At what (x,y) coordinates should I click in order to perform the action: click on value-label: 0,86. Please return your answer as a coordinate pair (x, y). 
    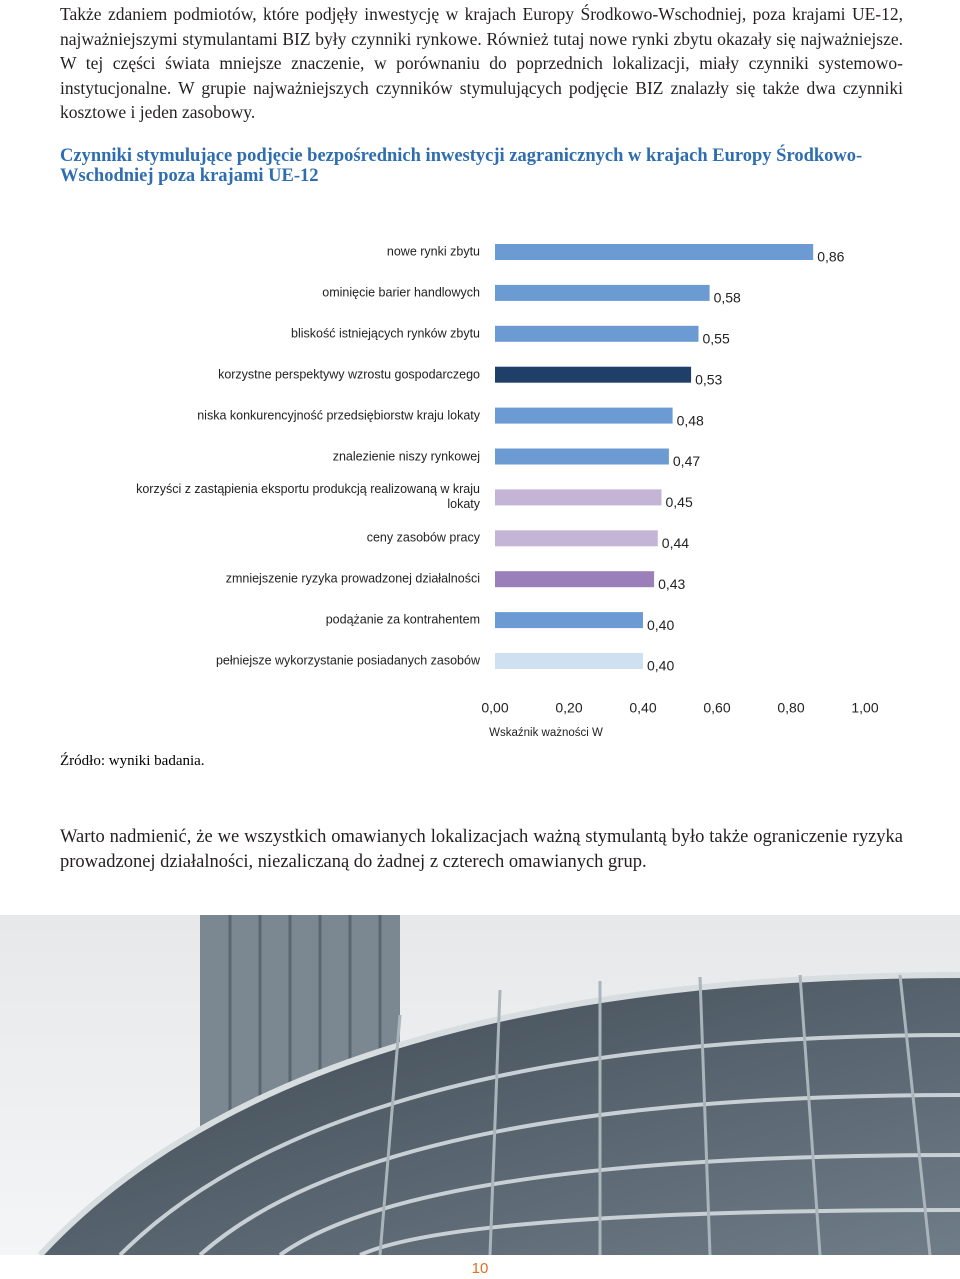
    Looking at the image, I should click on (830, 257).